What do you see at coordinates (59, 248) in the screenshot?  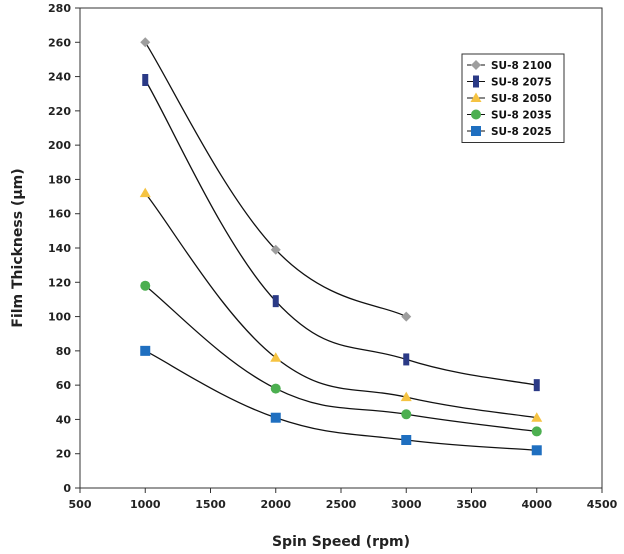 I see `y-tick-label: 140` at bounding box center [59, 248].